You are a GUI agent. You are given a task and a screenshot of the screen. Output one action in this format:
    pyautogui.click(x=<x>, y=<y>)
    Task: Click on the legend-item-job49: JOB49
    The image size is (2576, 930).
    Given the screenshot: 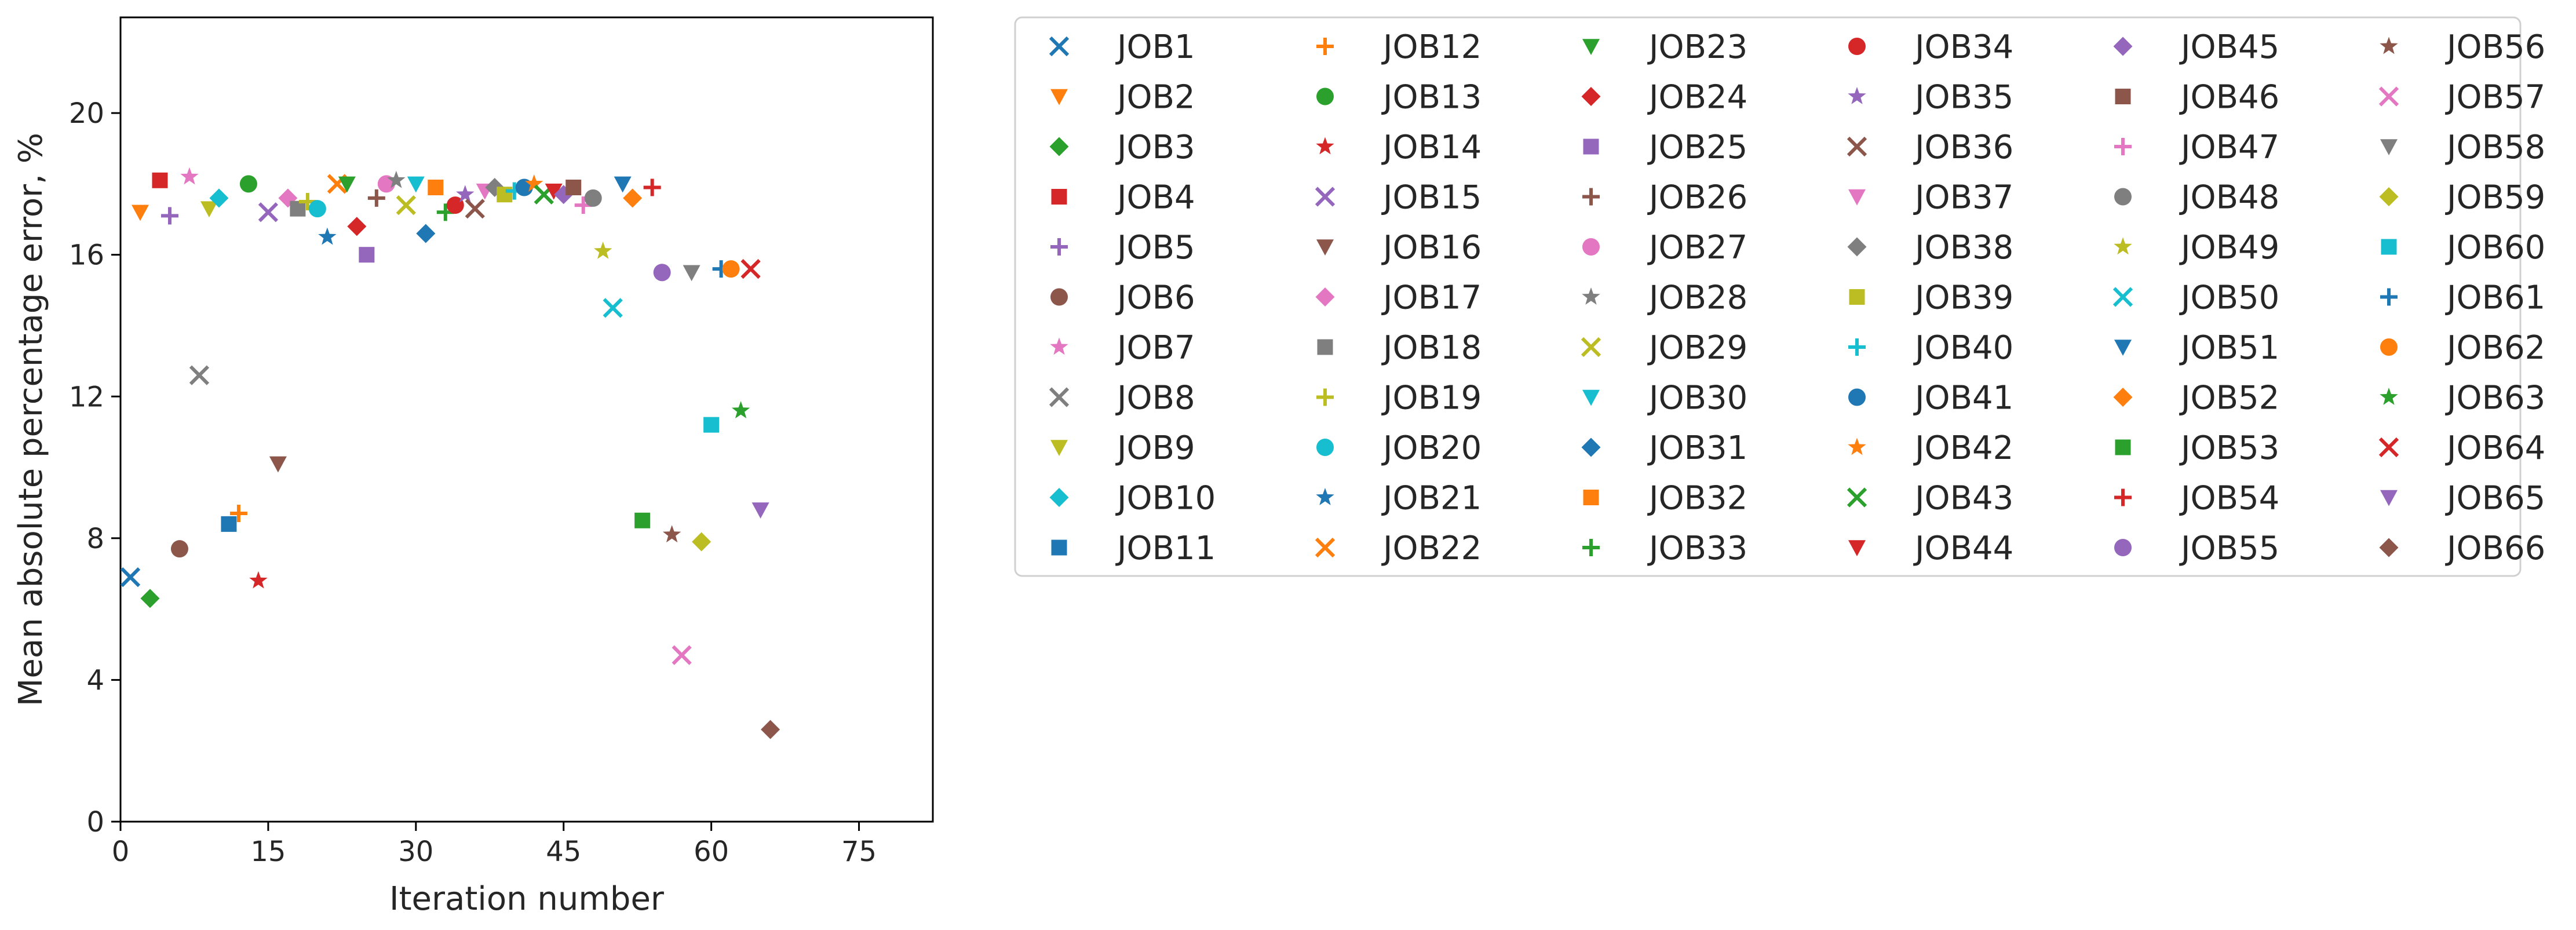 What is the action you would take?
    pyautogui.click(x=2196, y=248)
    